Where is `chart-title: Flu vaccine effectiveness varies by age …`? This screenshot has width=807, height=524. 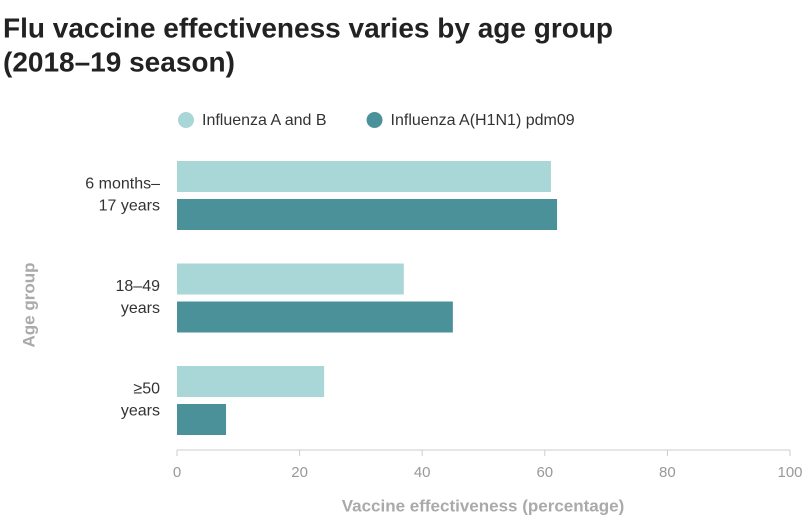
chart-title: Flu vaccine effectiveness varies by age … is located at coordinates (308, 27).